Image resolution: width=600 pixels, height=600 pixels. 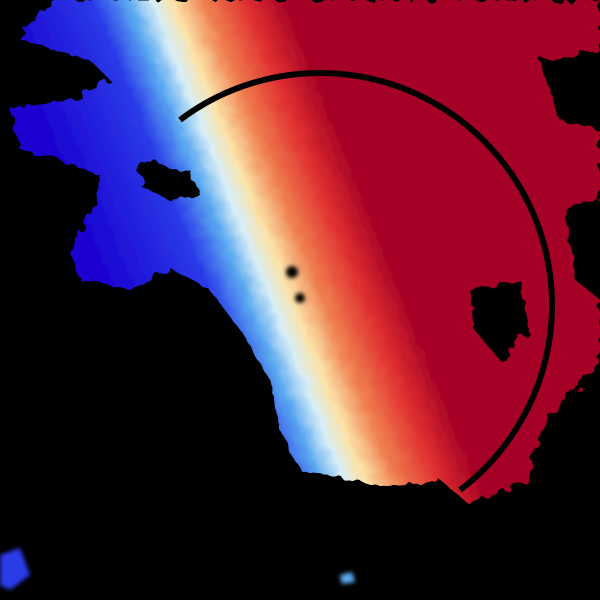 What do you see at coordinates (292, 272) in the screenshot?
I see `echo-hole` at bounding box center [292, 272].